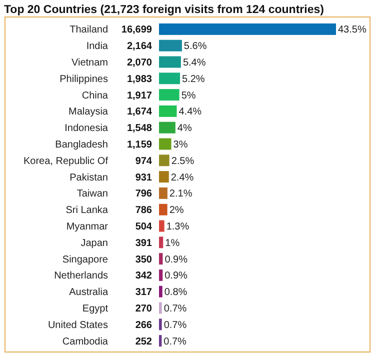 The image size is (376, 360). Describe the element at coordinates (352, 30) in the screenshot. I see `annotation: 43.5%` at that location.